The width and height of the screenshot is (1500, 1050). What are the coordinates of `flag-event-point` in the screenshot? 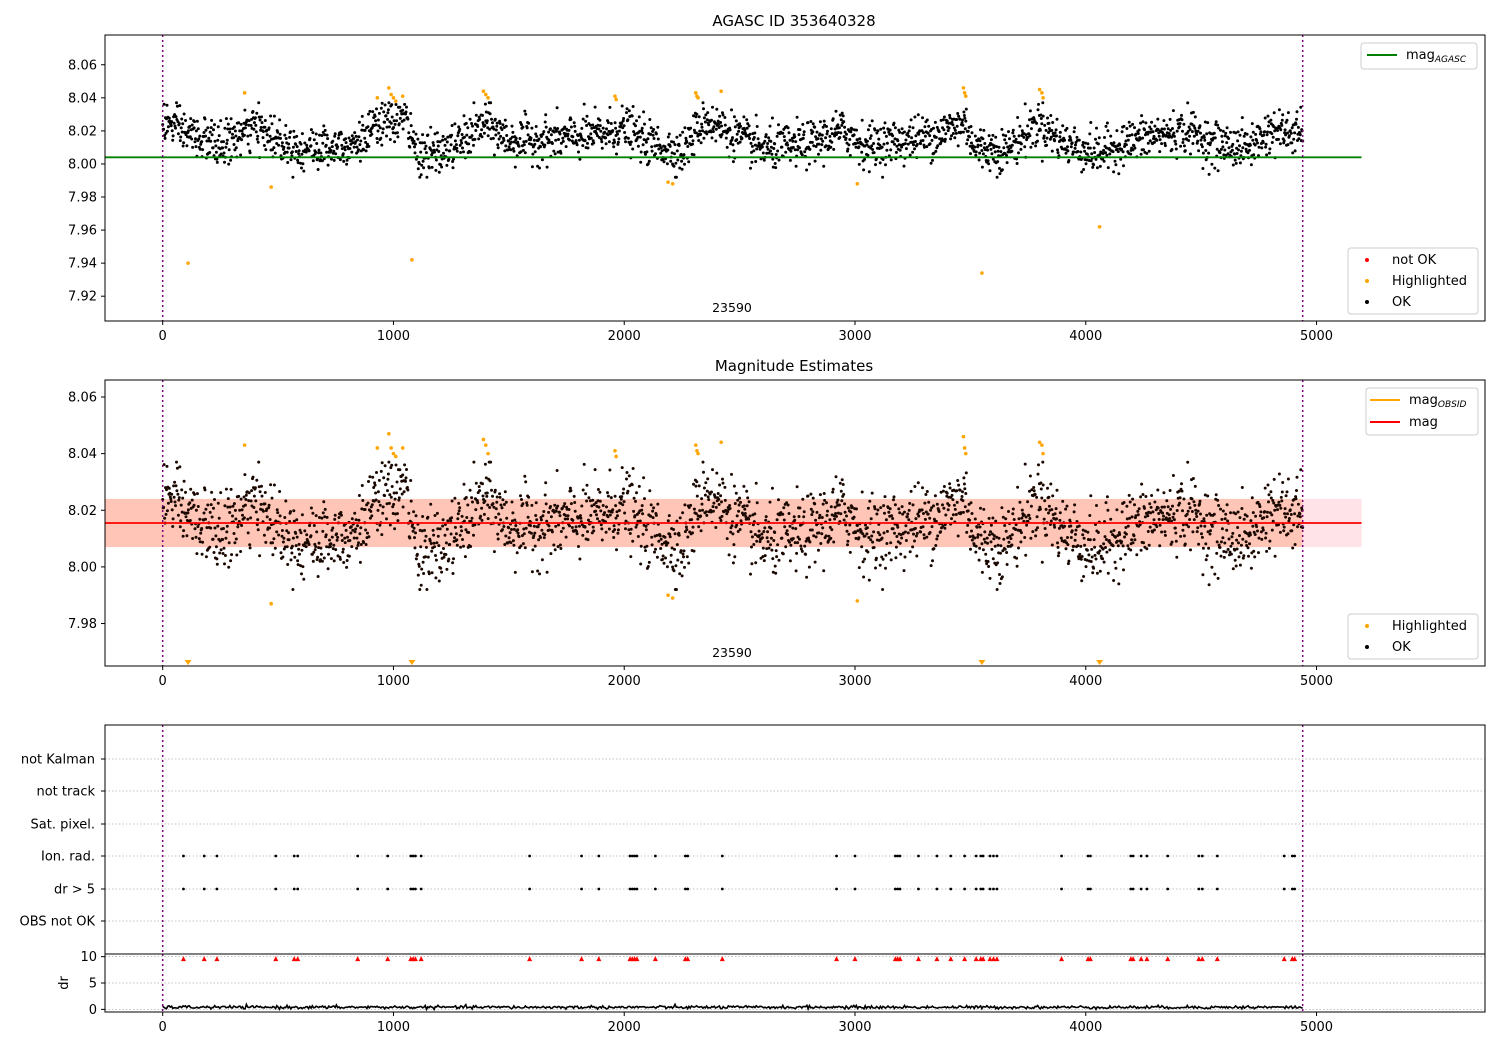 It's located at (217, 856).